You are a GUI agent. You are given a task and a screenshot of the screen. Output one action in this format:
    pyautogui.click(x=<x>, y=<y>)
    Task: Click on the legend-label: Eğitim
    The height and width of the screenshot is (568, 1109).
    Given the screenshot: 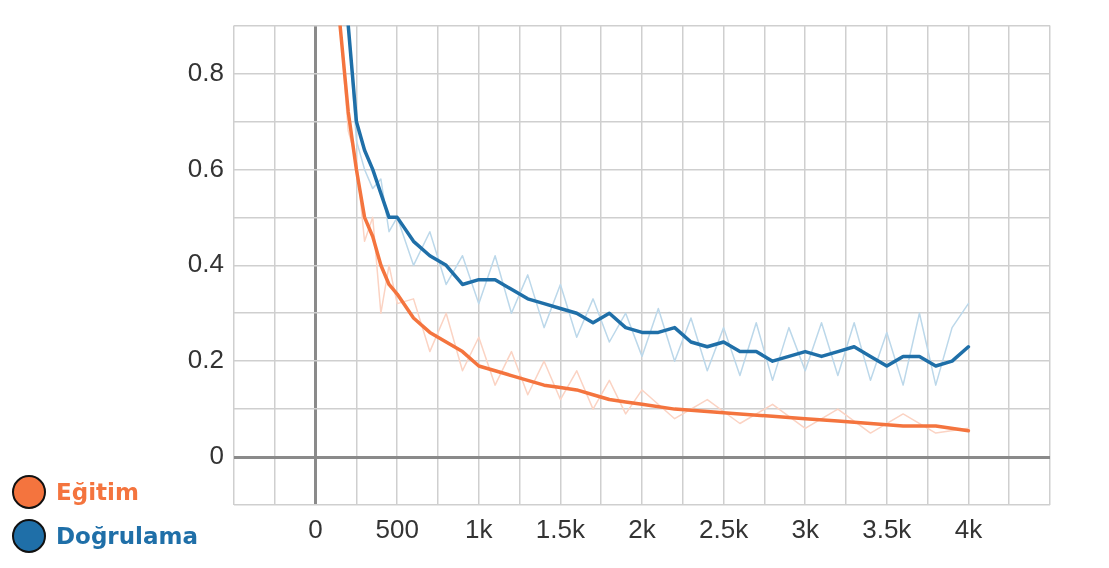 What is the action you would take?
    pyautogui.click(x=97, y=492)
    